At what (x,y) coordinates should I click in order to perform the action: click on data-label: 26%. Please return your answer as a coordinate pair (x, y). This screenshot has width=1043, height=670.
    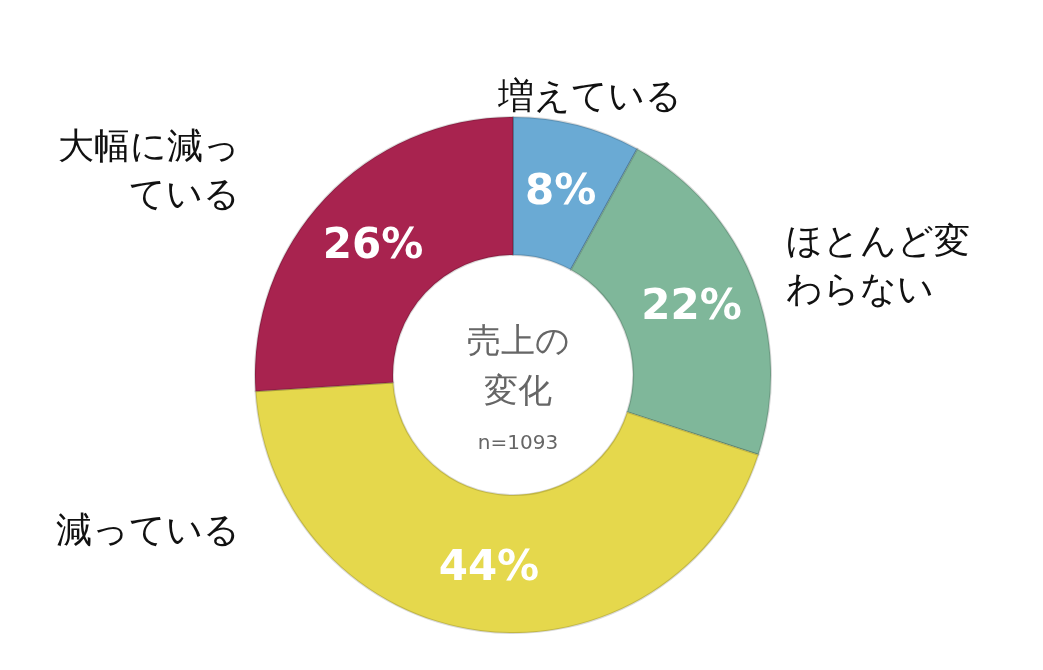
    Looking at the image, I should click on (373, 244).